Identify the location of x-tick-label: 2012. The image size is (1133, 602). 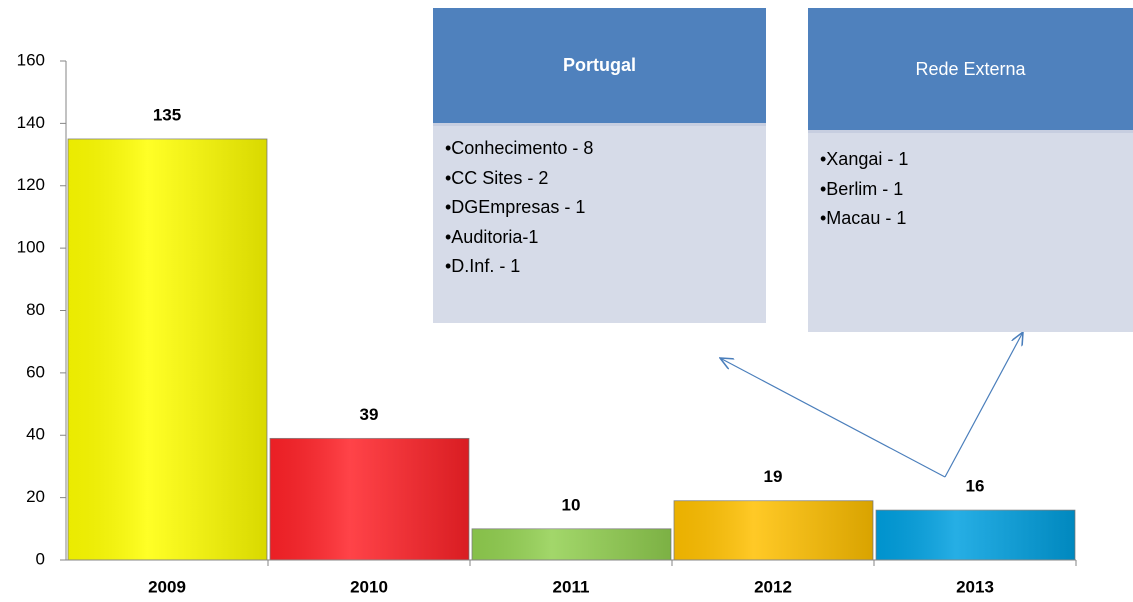
(773, 586).